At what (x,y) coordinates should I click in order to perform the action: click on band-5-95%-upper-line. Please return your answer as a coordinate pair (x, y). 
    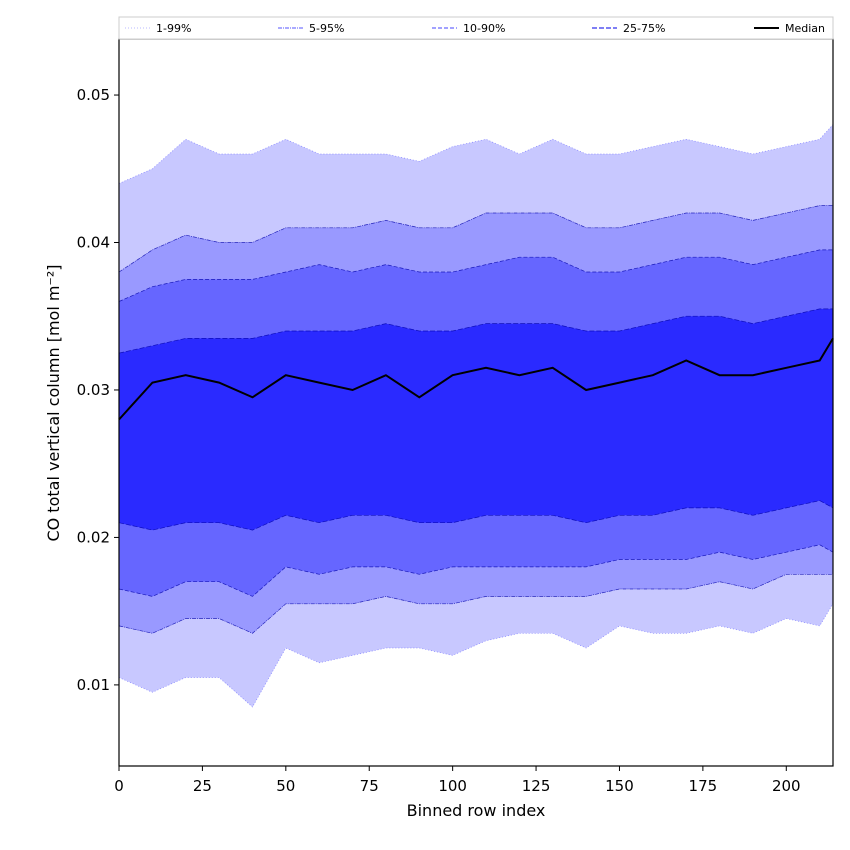
    Looking at the image, I should click on (475, 239).